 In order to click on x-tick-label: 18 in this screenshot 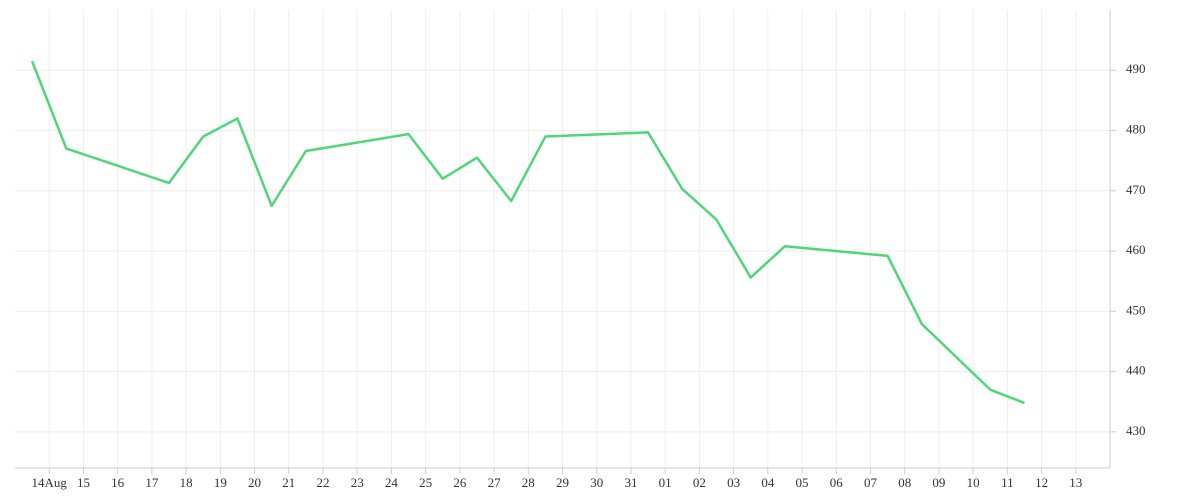, I will do `click(186, 482)`.